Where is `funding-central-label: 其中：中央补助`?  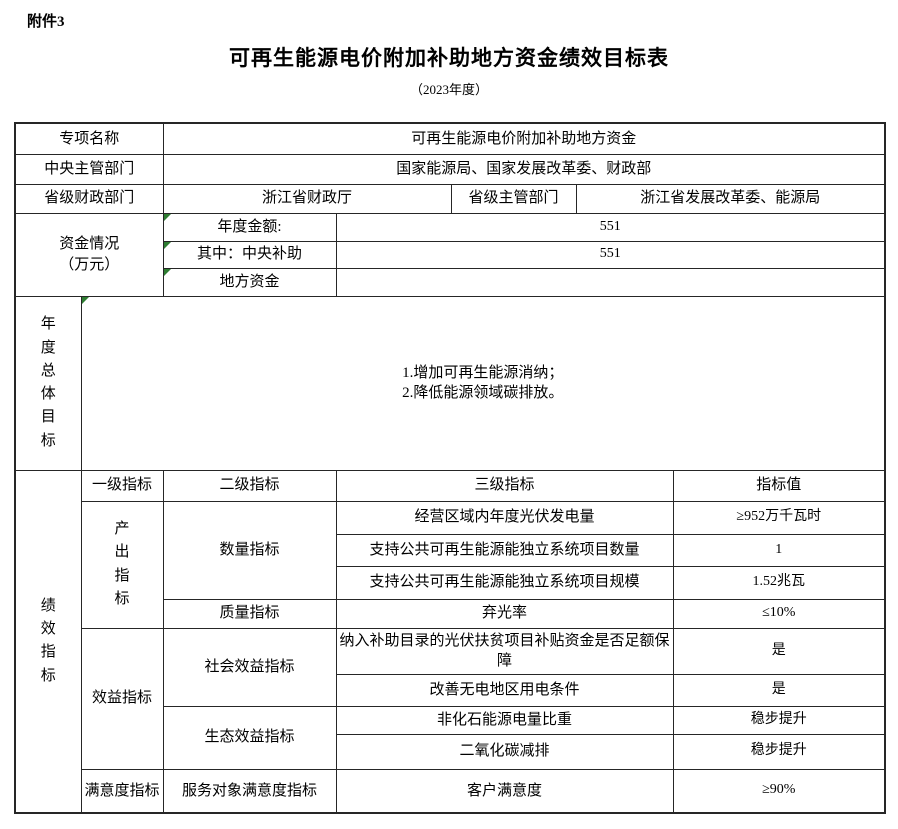
funding-central-label: 其中：中央补助 is located at coordinates (249, 254).